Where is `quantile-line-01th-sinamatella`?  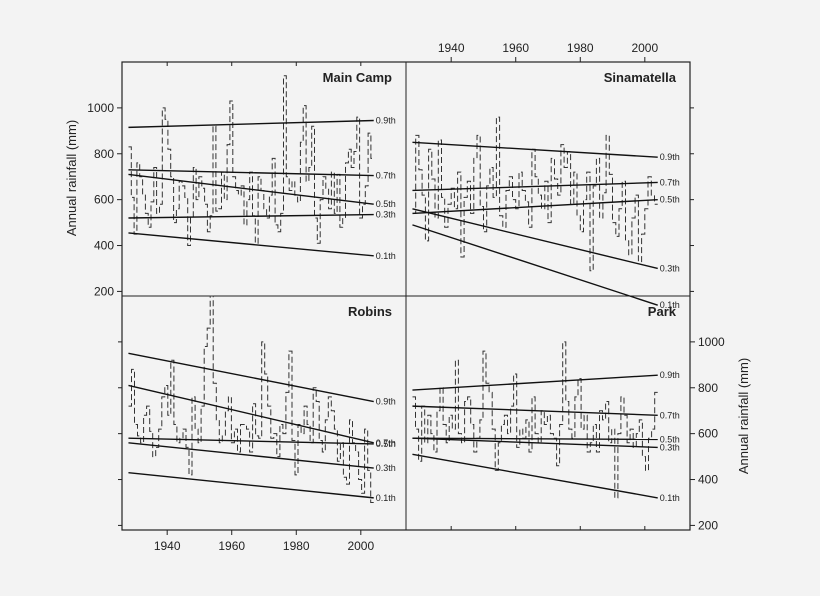
quantile-line-01th-sinamatella is located at coordinates (535, 265).